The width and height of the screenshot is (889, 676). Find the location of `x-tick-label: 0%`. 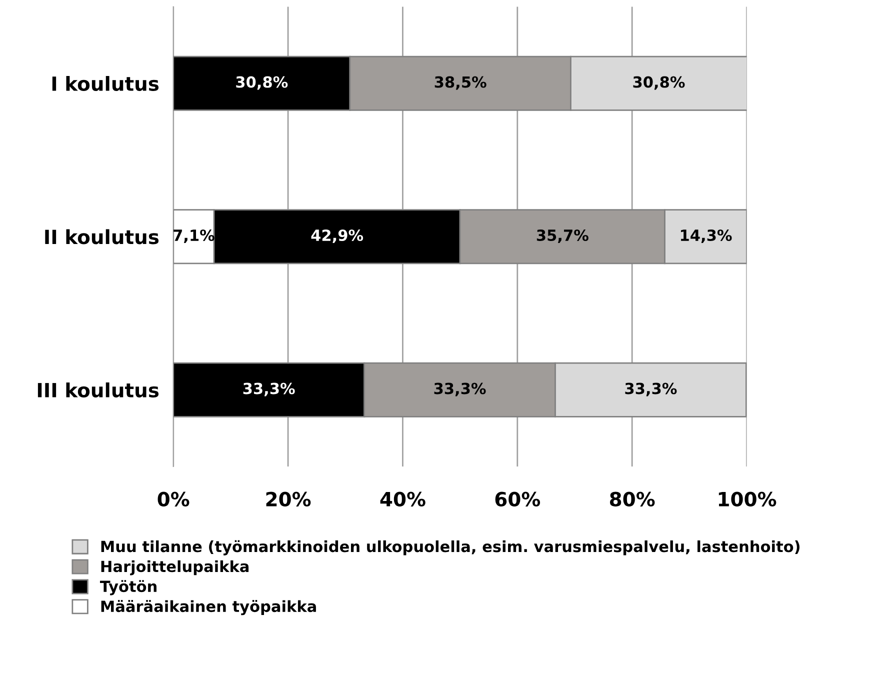

x-tick-label: 0% is located at coordinates (174, 499).